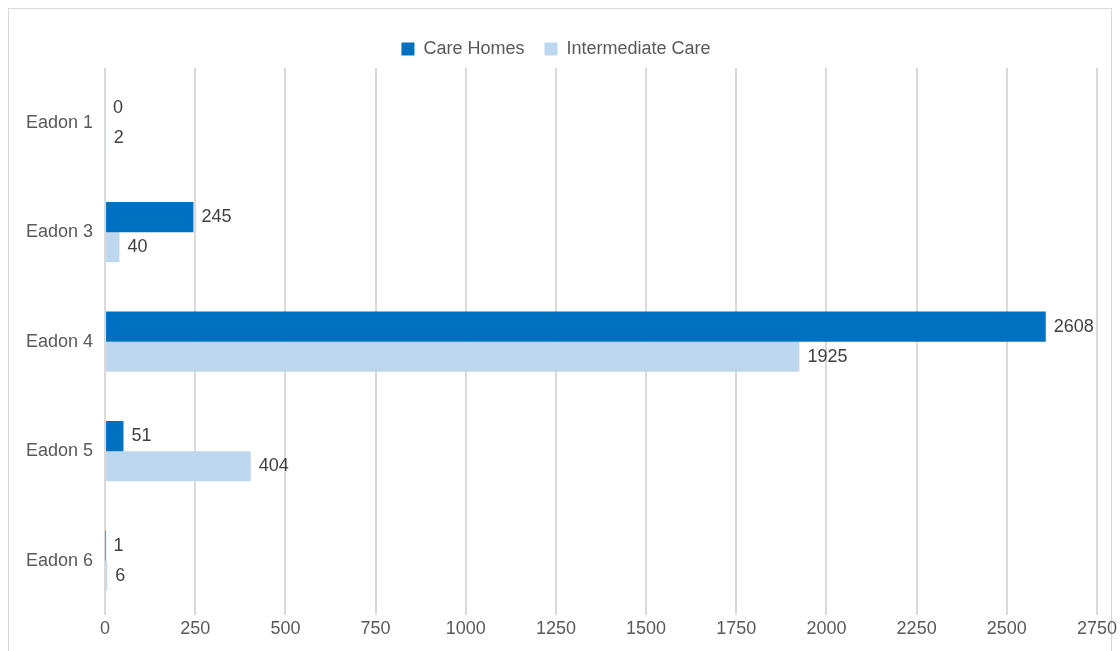 The width and height of the screenshot is (1120, 651). Describe the element at coordinates (118, 136) in the screenshot. I see `data-label: 2` at that location.